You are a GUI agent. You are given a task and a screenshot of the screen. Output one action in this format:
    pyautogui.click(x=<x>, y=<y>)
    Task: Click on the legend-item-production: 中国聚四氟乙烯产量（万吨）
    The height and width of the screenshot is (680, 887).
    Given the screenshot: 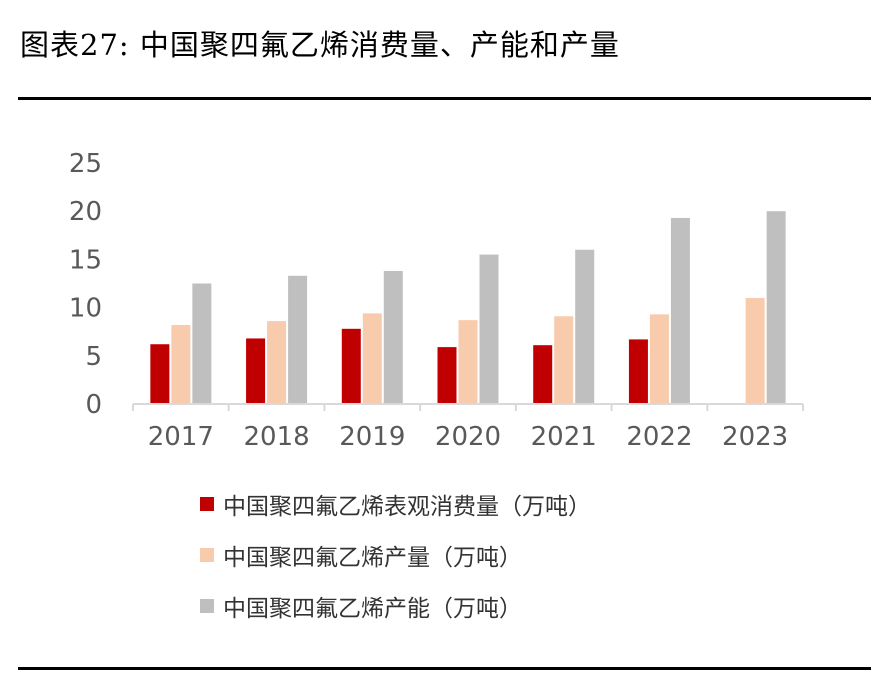 What is the action you would take?
    pyautogui.click(x=395, y=554)
    